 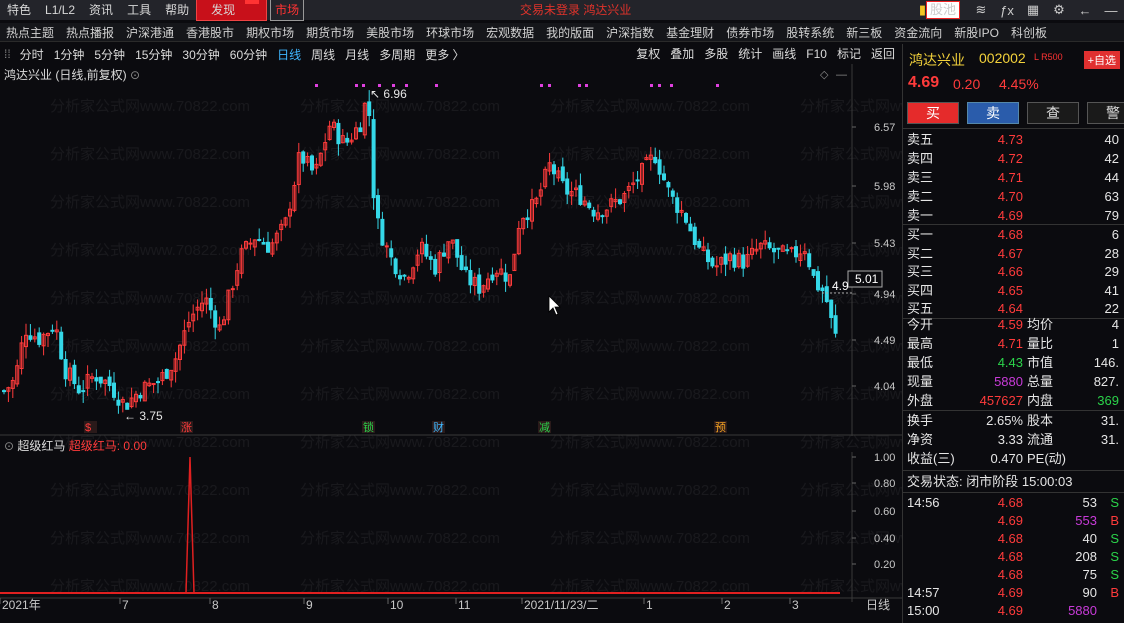 I want to click on sell-button: 卖, so click(x=993, y=113).